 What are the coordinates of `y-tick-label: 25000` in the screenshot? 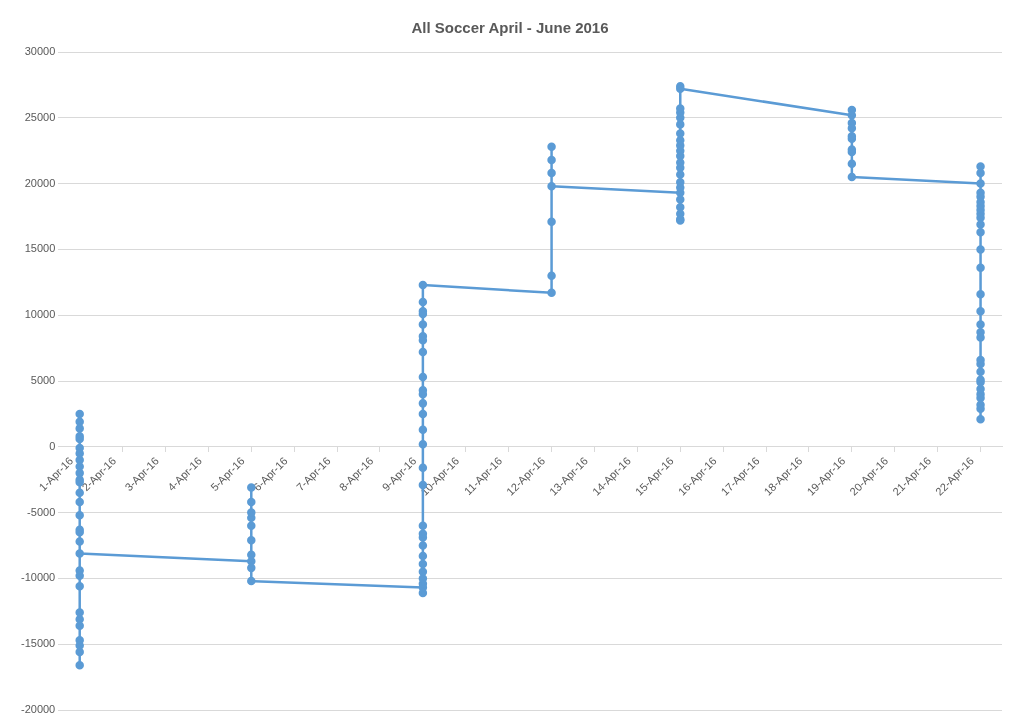 It's located at (40, 116).